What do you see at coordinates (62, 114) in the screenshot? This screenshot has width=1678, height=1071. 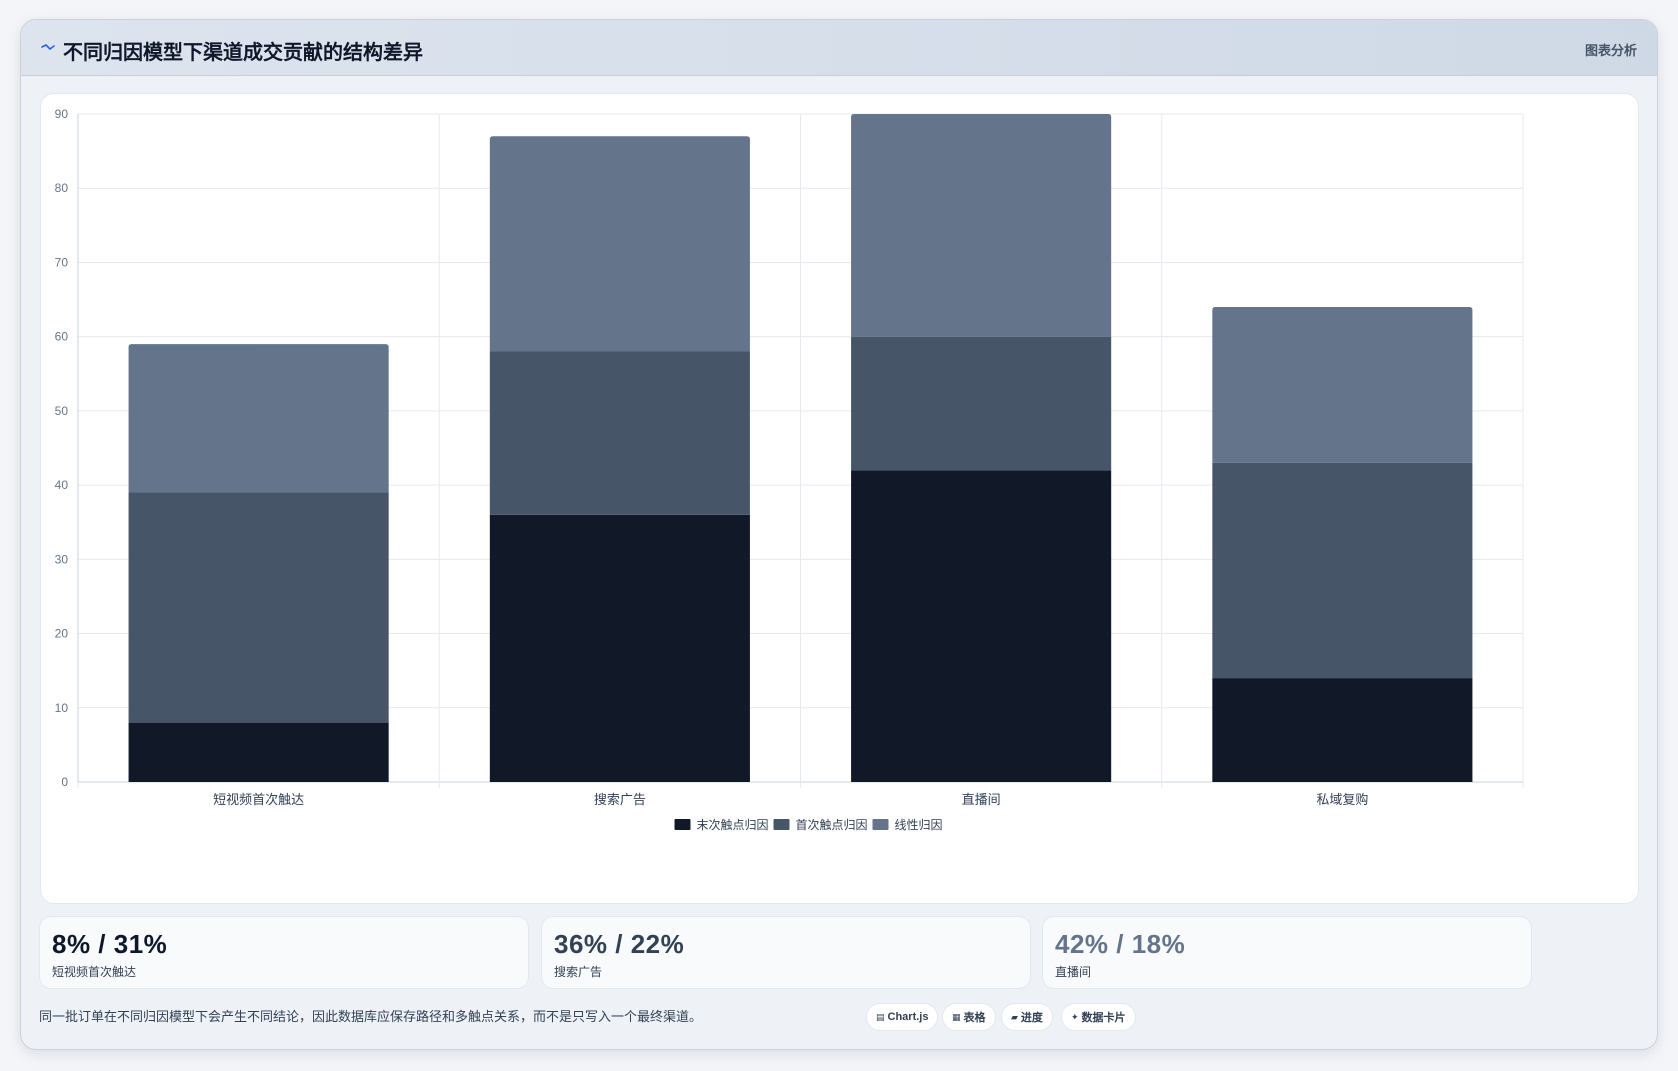 I see `y-tick-label: 90` at bounding box center [62, 114].